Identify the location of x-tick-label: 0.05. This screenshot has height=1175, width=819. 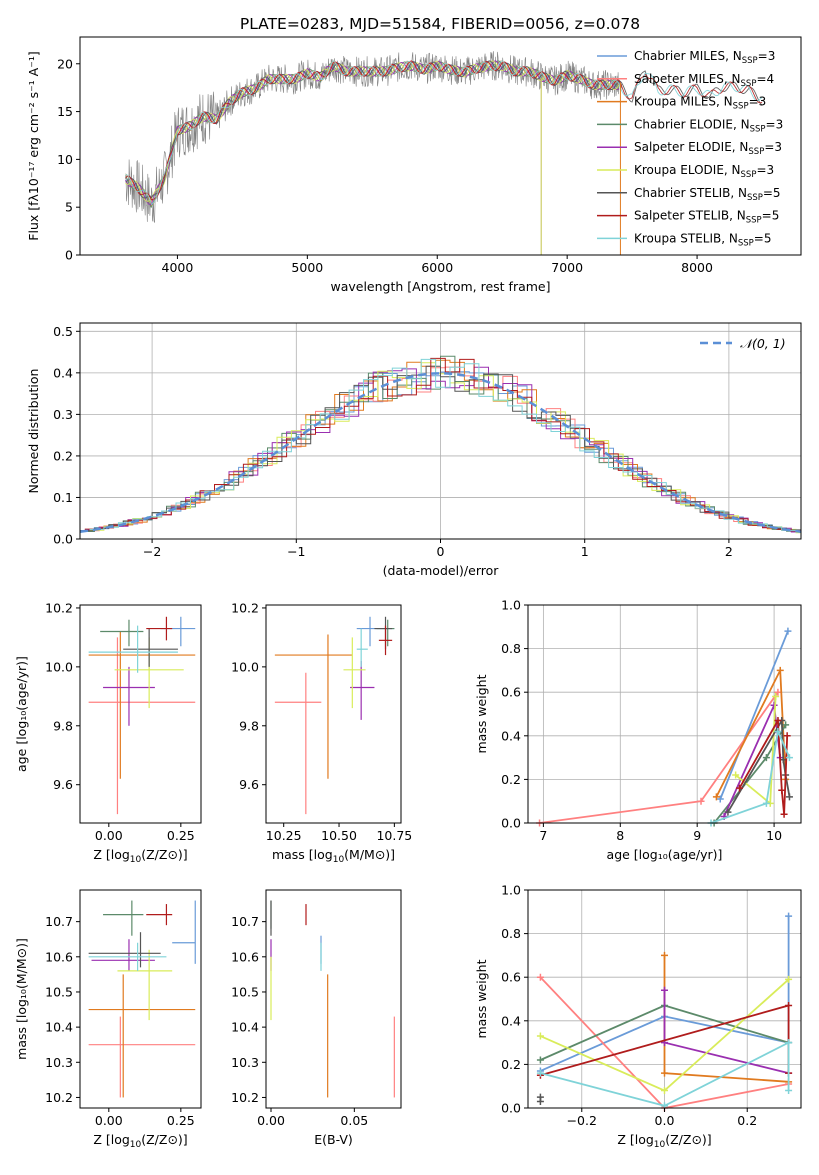
(354, 1120).